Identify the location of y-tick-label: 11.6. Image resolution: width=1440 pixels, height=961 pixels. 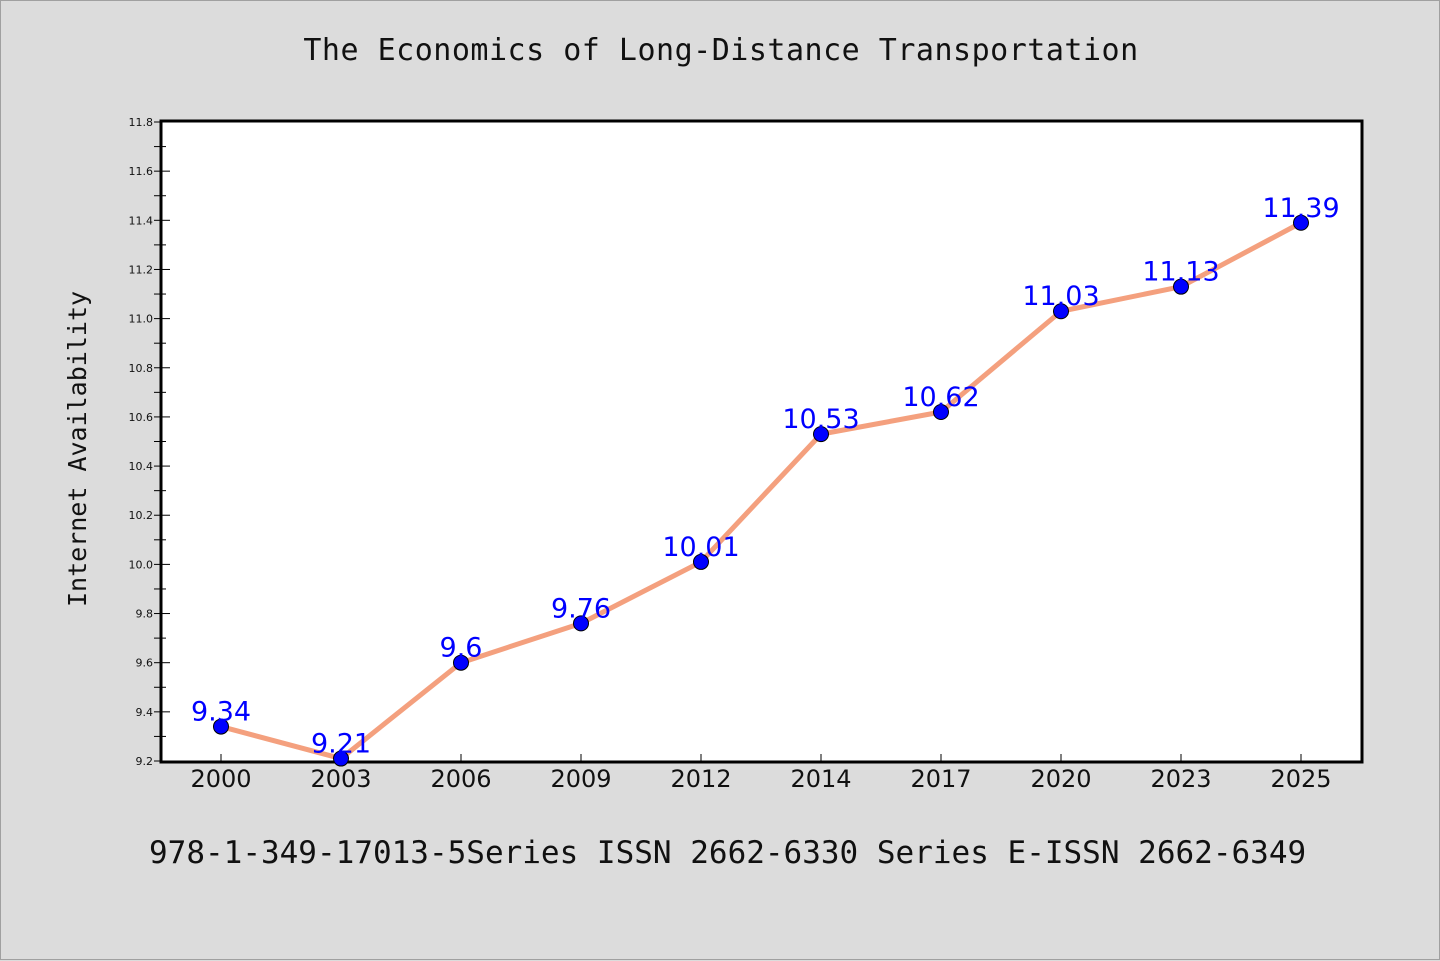
(141, 171).